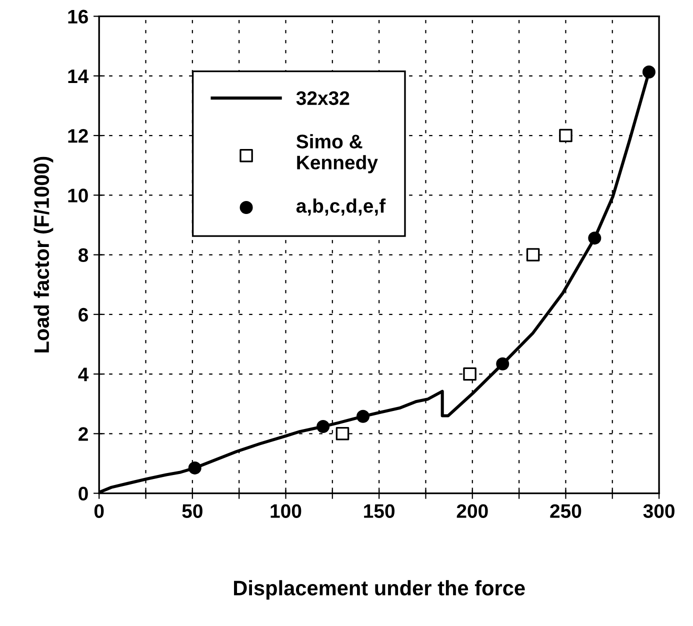 The height and width of the screenshot is (626, 693). Describe the element at coordinates (341, 207) in the screenshot. I see `legend-label: a,b,c,d,e,f` at that location.